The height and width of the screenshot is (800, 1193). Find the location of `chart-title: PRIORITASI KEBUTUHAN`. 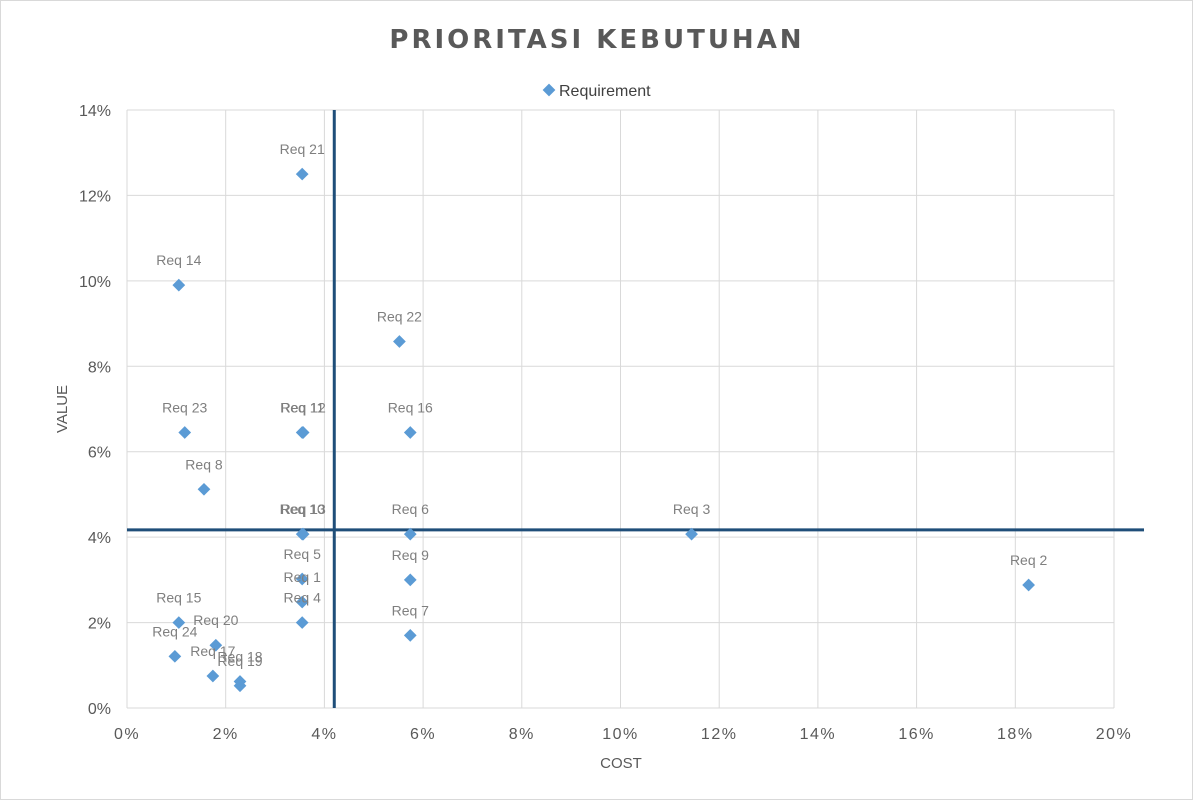

chart-title: PRIORITASI KEBUTUHAN is located at coordinates (596, 40).